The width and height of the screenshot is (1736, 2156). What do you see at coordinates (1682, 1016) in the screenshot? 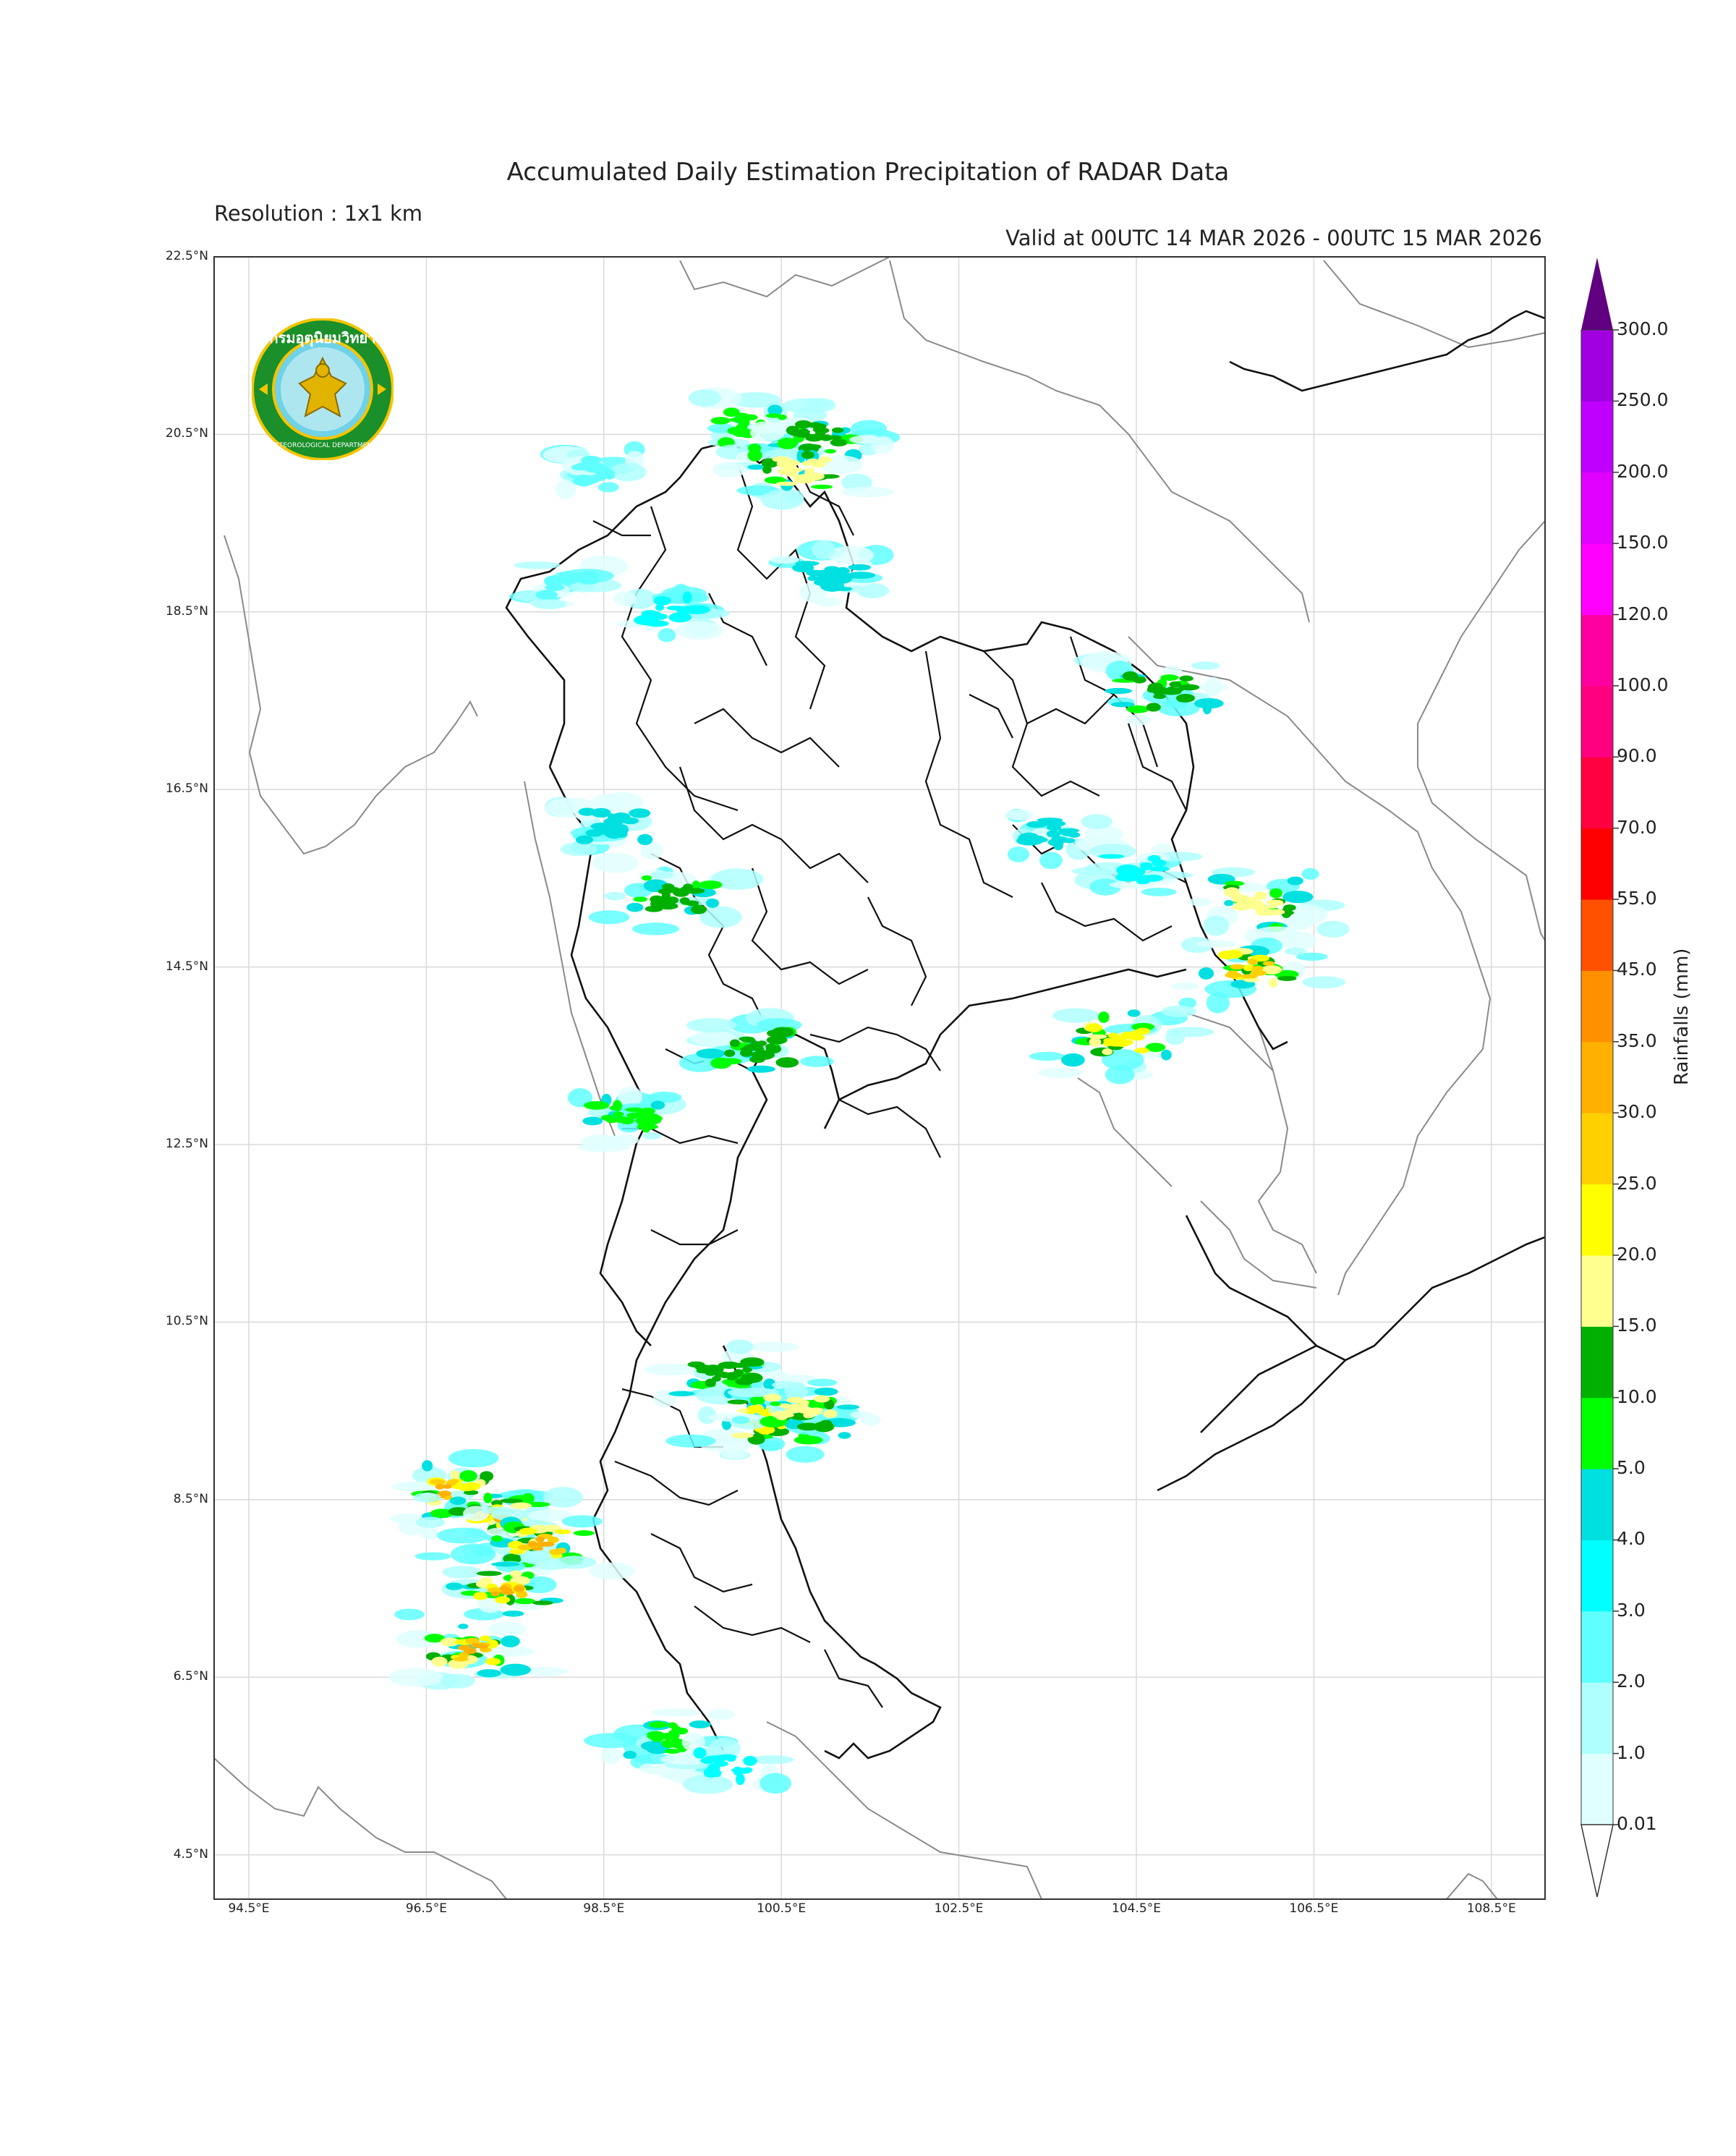
I see `colorbar-axis-label: Rainfalls (mm)` at bounding box center [1682, 1016].